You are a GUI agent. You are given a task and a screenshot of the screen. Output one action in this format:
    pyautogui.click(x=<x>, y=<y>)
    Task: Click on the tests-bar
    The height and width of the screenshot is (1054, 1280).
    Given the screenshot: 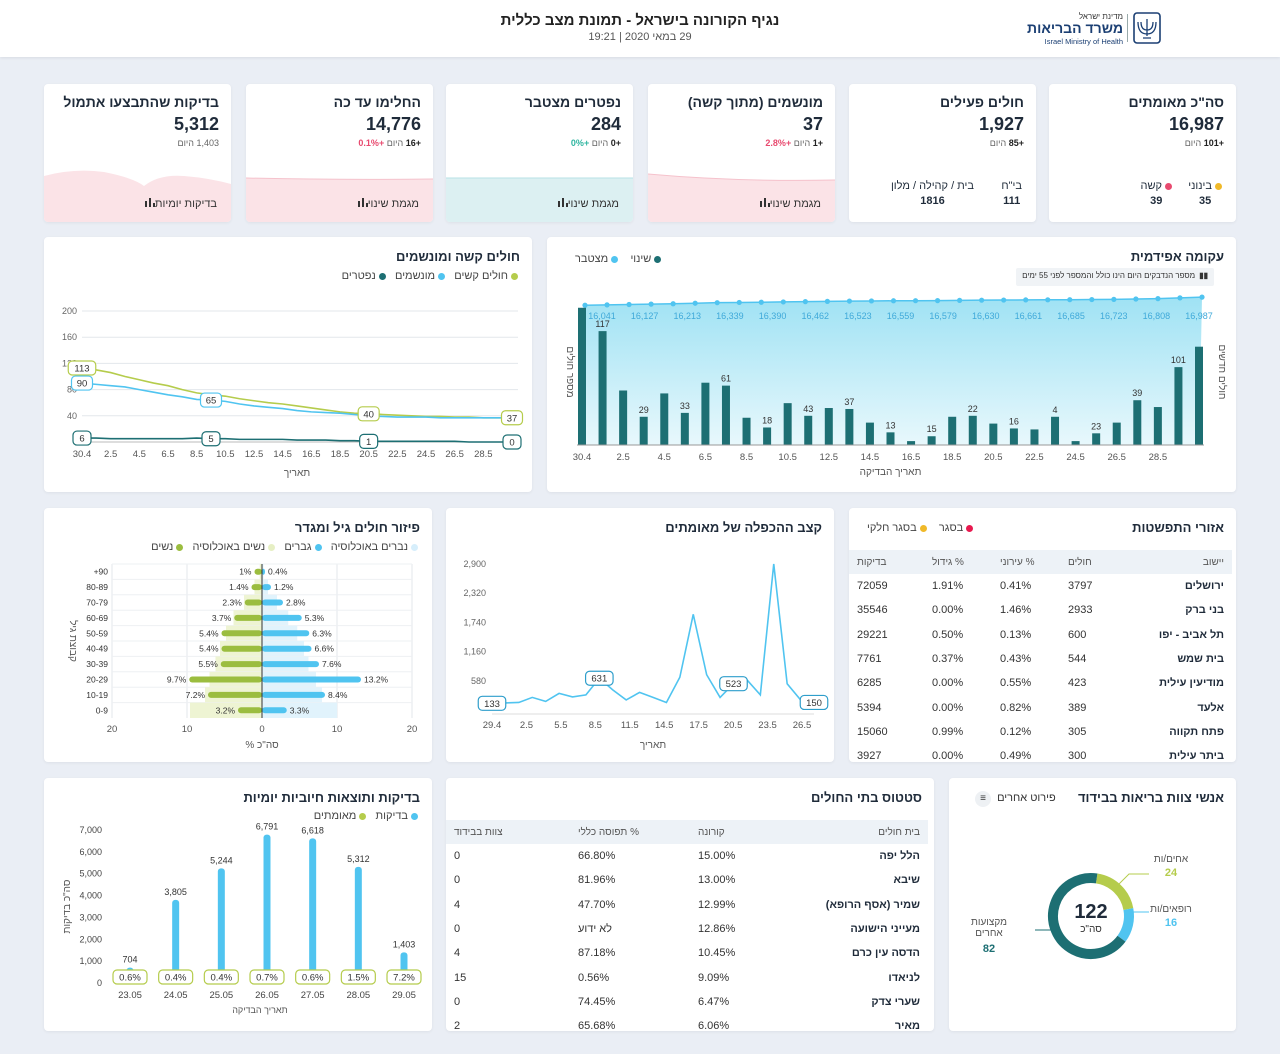 What is the action you would take?
    pyautogui.click(x=267, y=908)
    